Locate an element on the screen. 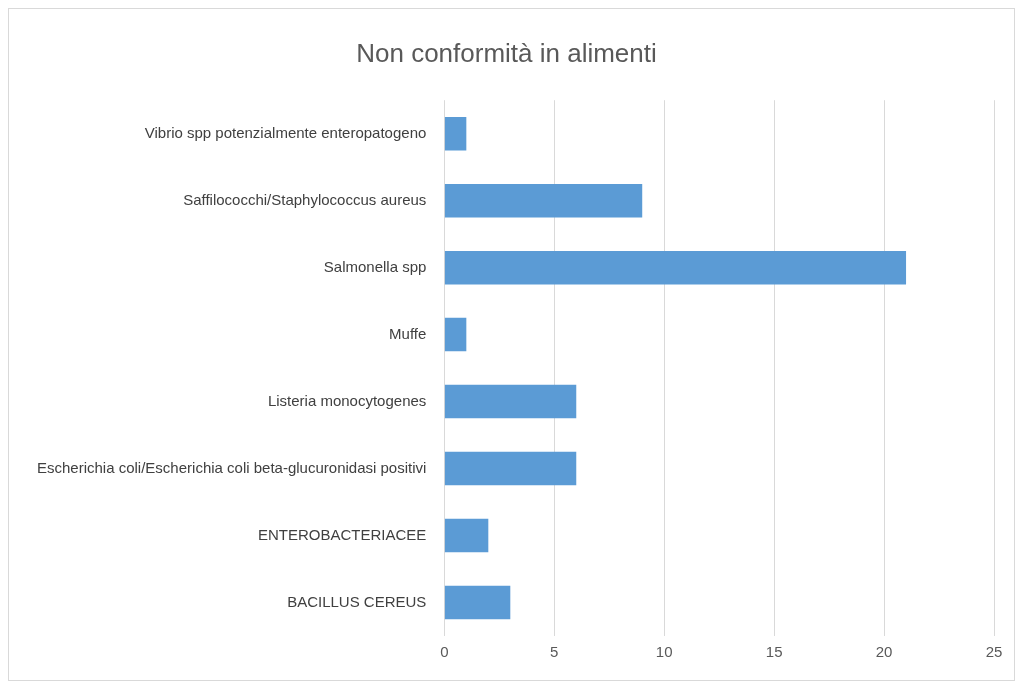 This screenshot has width=1025, height=689. y-tick-label: ENTEROBACTERIACEE is located at coordinates (342, 534).